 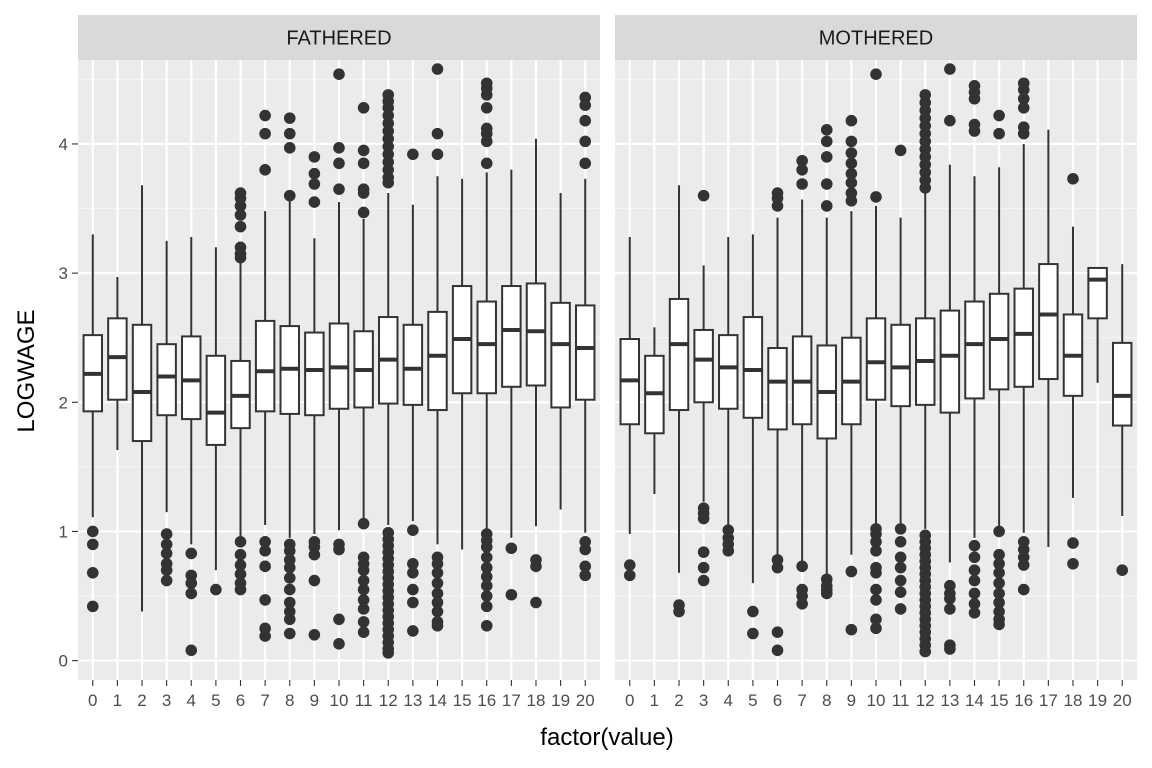 What do you see at coordinates (63, 273) in the screenshot?
I see `y-tick-label: 3` at bounding box center [63, 273].